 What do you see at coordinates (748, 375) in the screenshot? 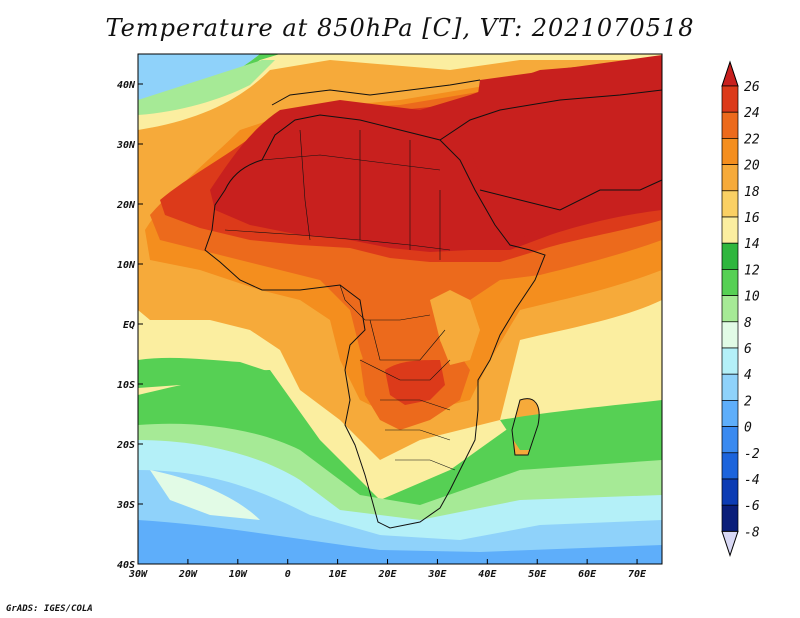
I see `colorbar-level-label: 4` at bounding box center [748, 375].